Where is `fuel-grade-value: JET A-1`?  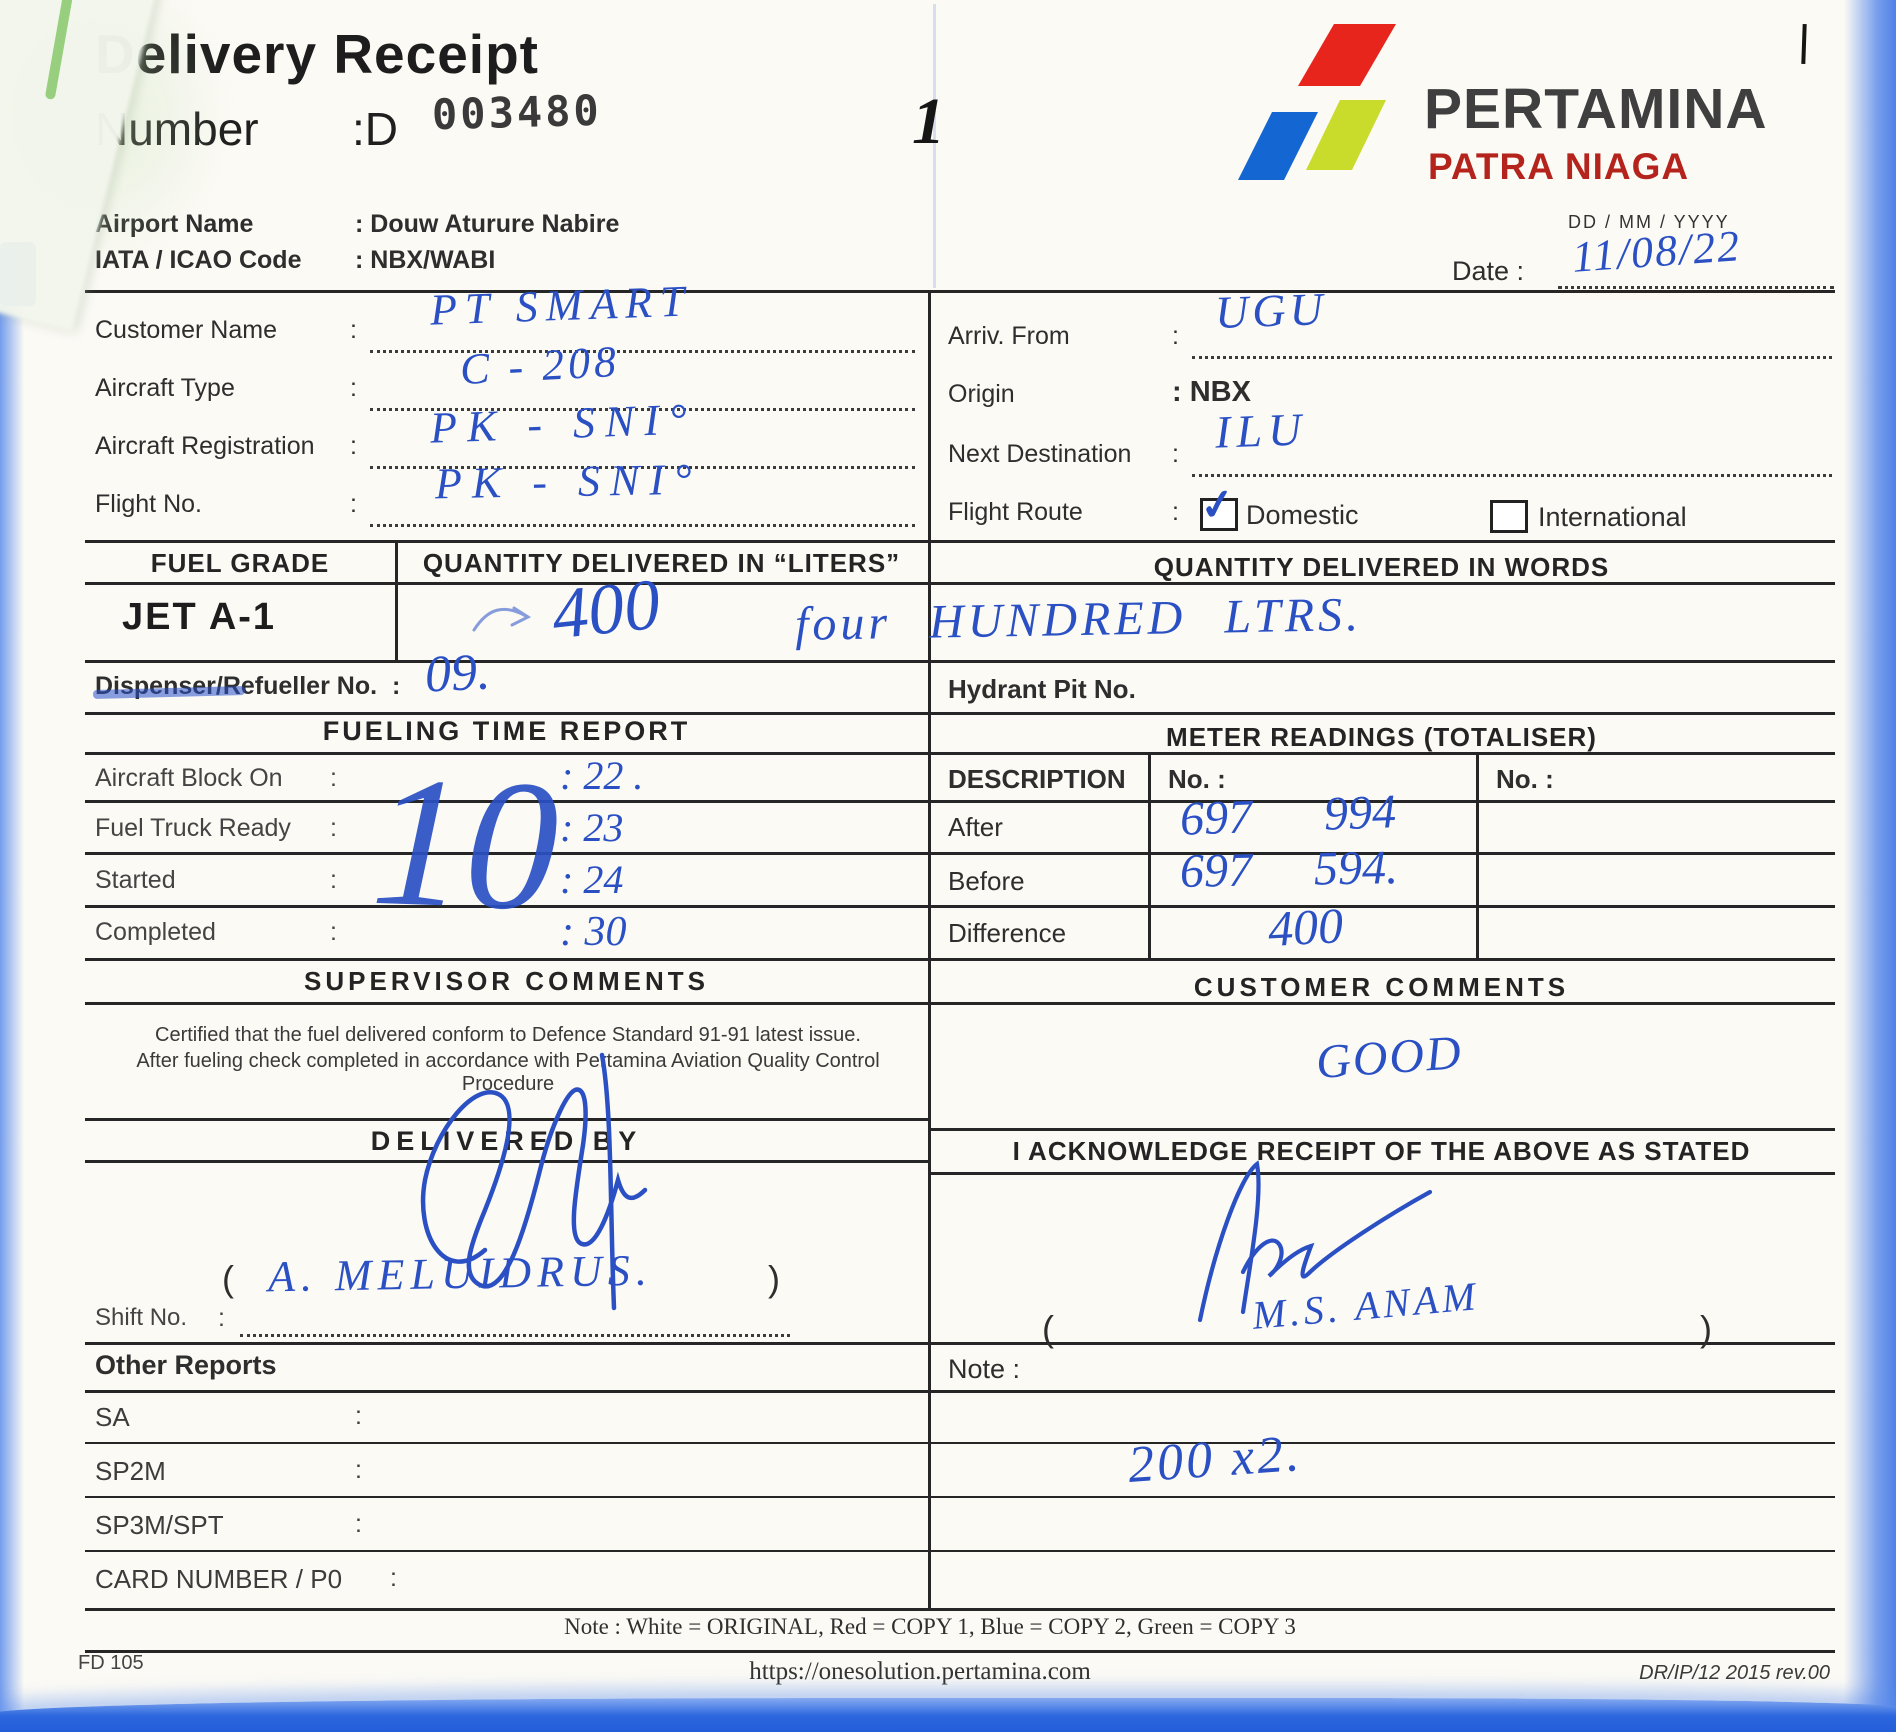 fuel-grade-value: JET A-1 is located at coordinates (199, 617).